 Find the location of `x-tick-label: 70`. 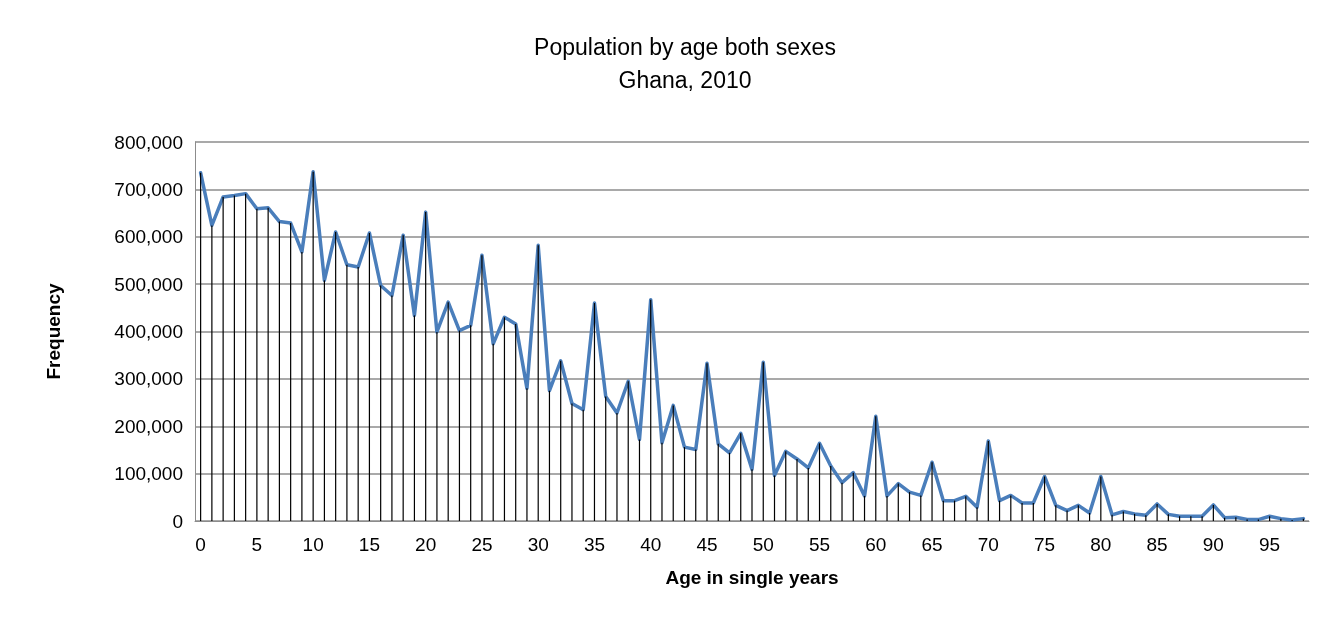

x-tick-label: 70 is located at coordinates (988, 544).